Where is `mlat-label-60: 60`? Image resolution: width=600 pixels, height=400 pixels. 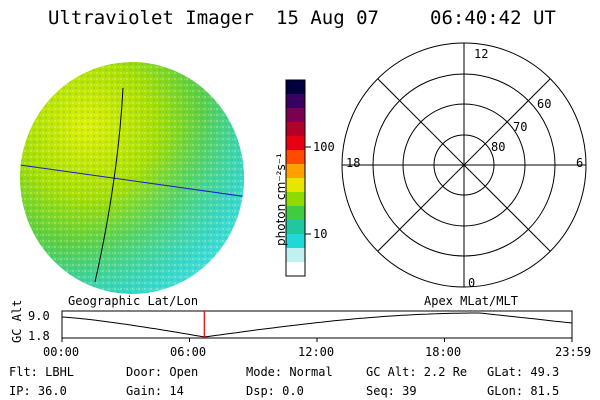
mlat-label-60: 60 is located at coordinates (544, 104).